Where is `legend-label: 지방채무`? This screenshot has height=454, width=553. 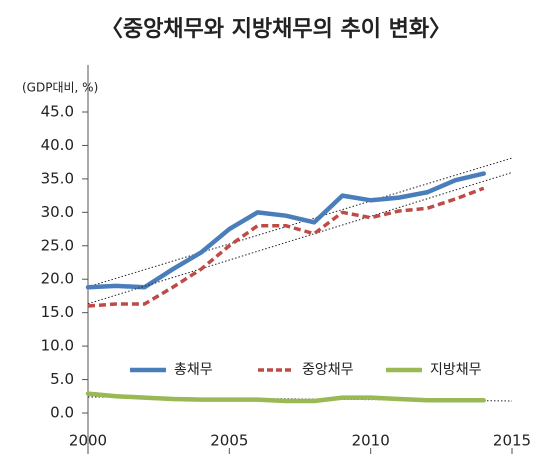 legend-label: 지방채무 is located at coordinates (456, 370).